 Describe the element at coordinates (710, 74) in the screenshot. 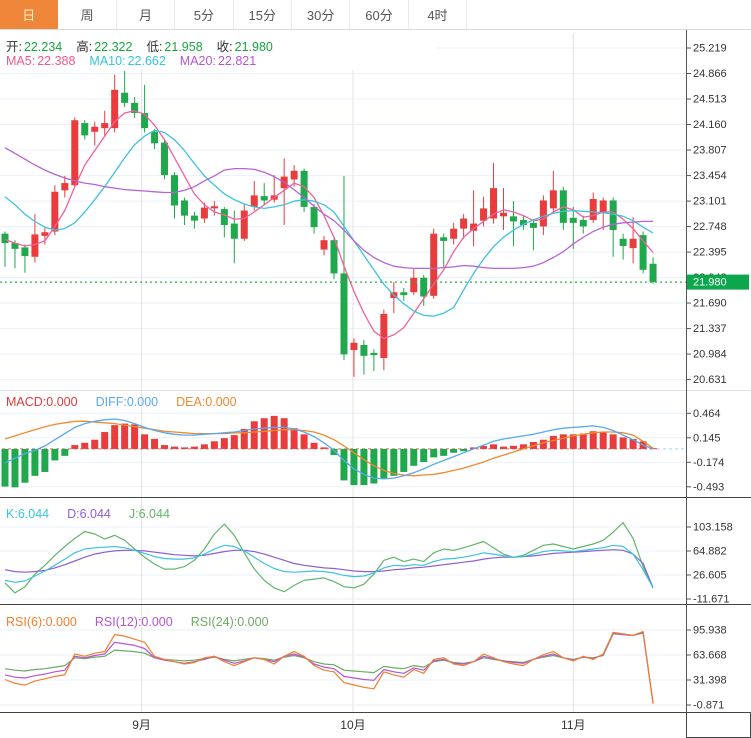

I see `price-tick-label: 24.866` at that location.